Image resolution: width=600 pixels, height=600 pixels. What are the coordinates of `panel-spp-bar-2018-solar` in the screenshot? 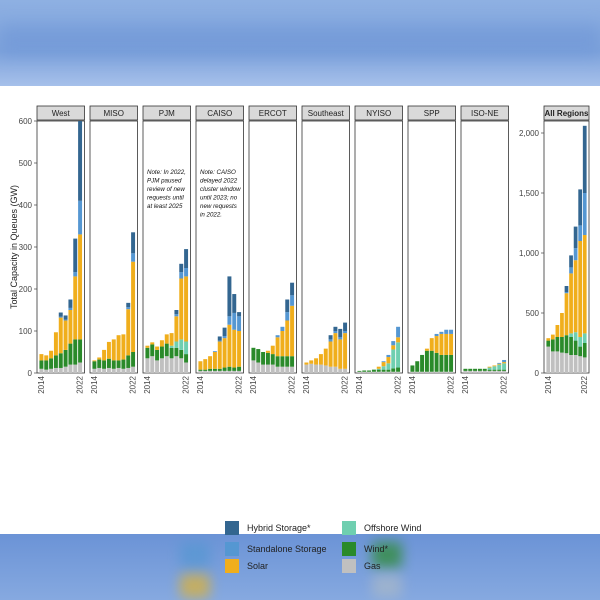 It's located at (431, 344).